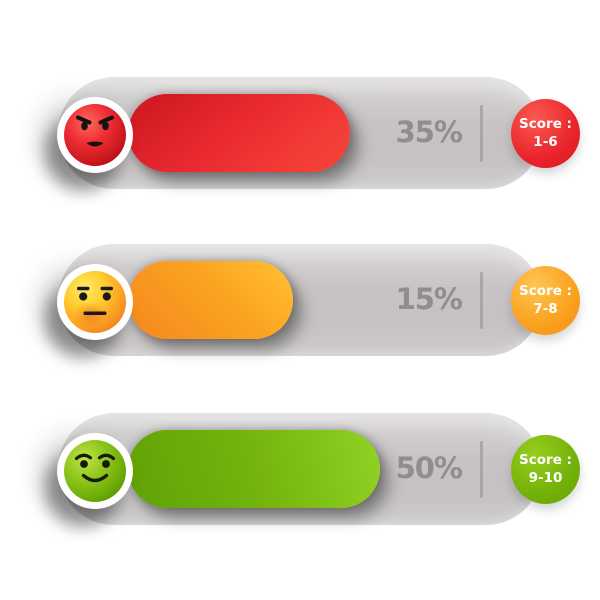 This screenshot has width=600, height=600. I want to click on bar-fill-green, so click(254, 469).